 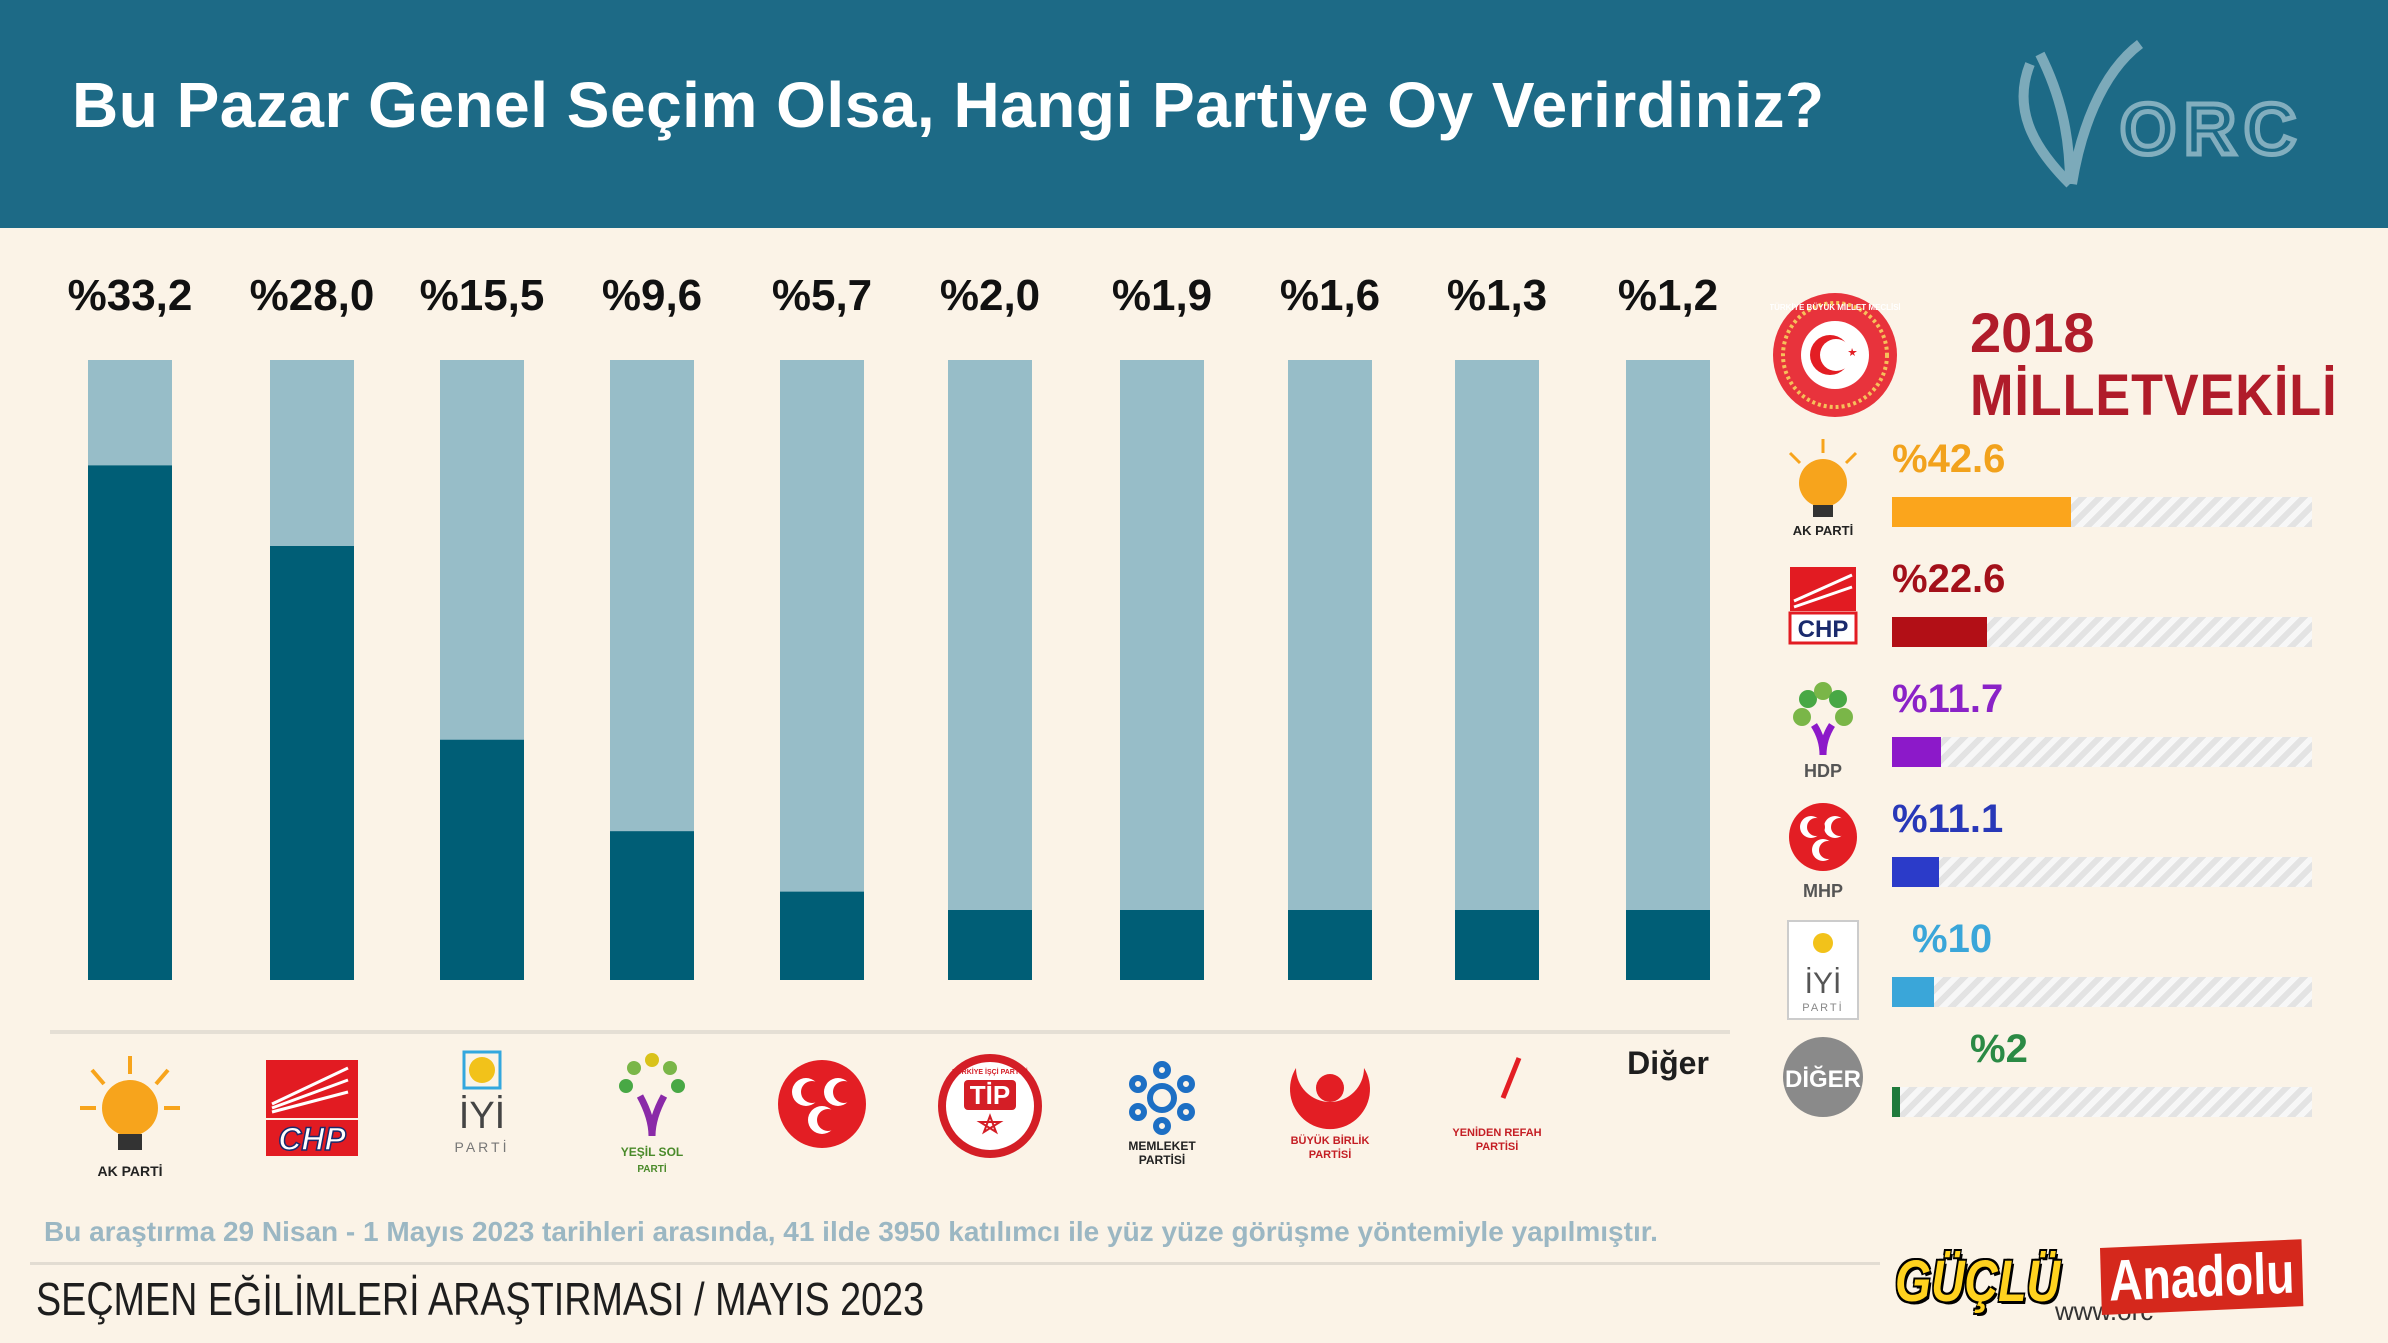 I want to click on mhp-red-disc, so click(x=822, y=1104).